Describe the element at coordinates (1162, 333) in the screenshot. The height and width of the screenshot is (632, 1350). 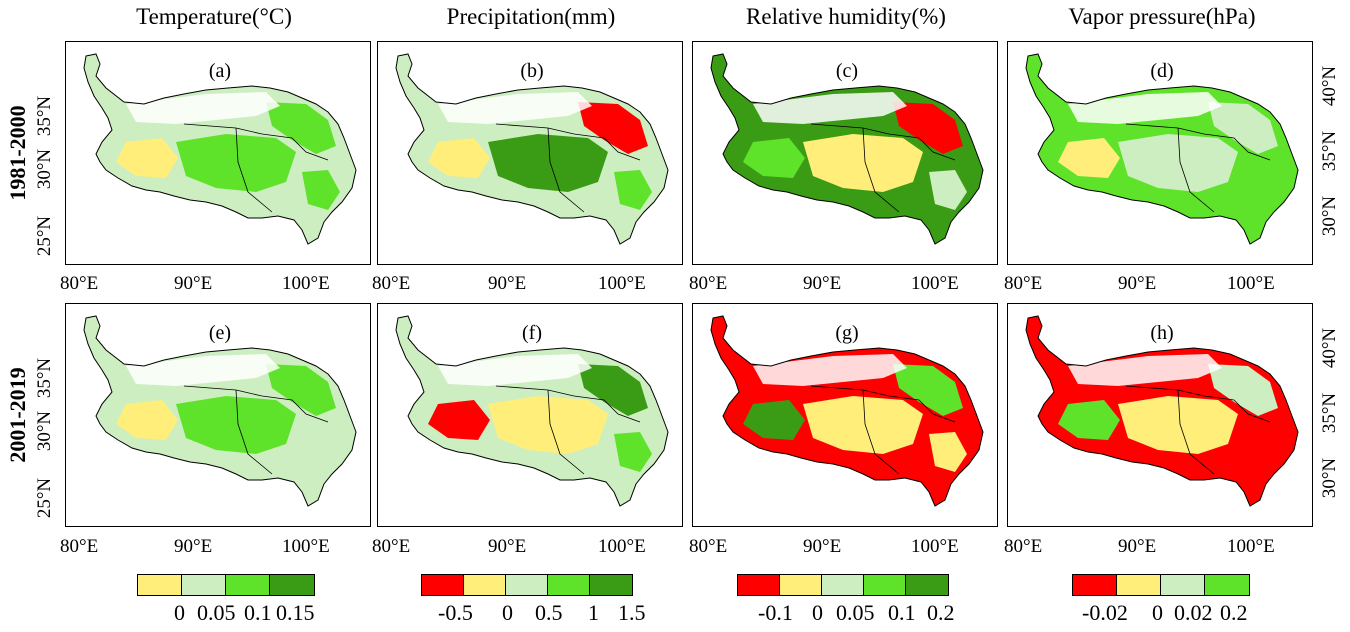
I see `panel-label: (h)` at that location.